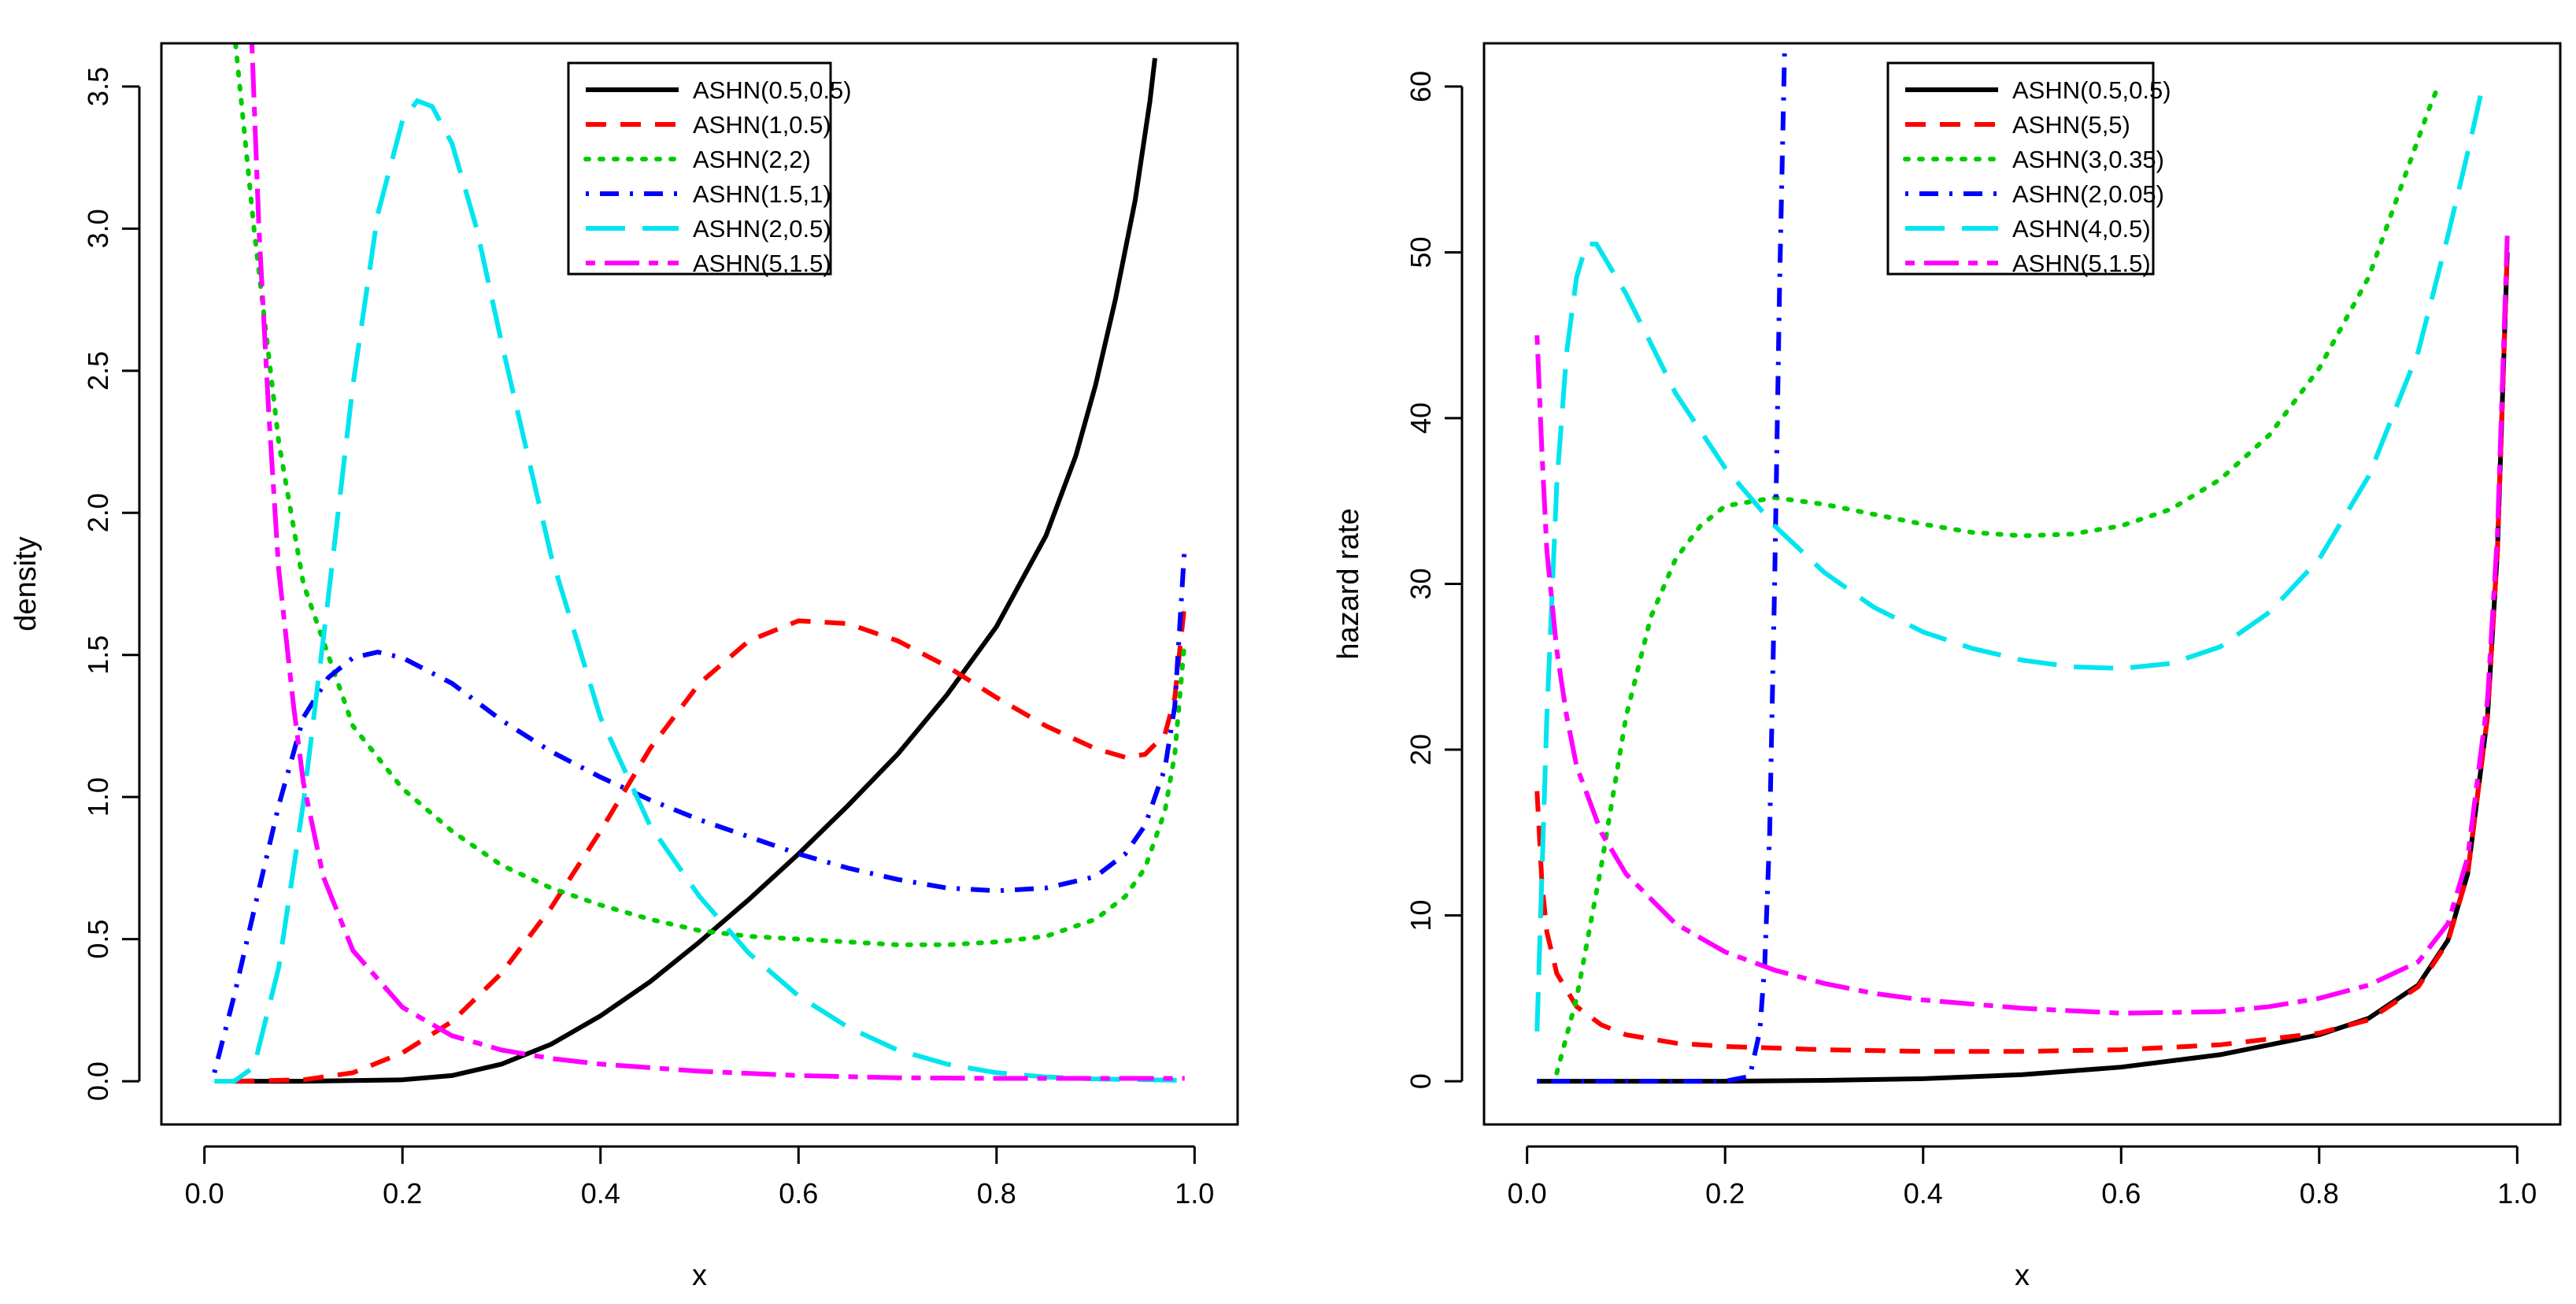 The image size is (2576, 1304). What do you see at coordinates (762, 125) in the screenshot?
I see `legend-label-1: ASHN(1,0.5)` at bounding box center [762, 125].